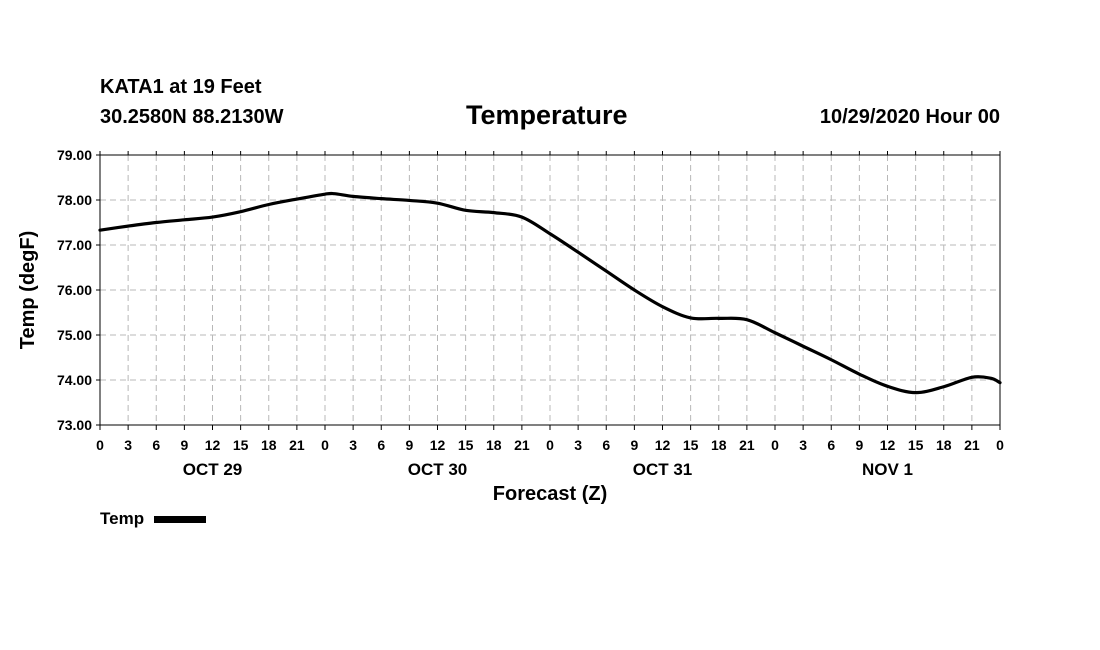 Image resolution: width=1100 pixels, height=650 pixels. Describe the element at coordinates (550, 494) in the screenshot. I see `x-axis-title: Forecast (Z)` at that location.